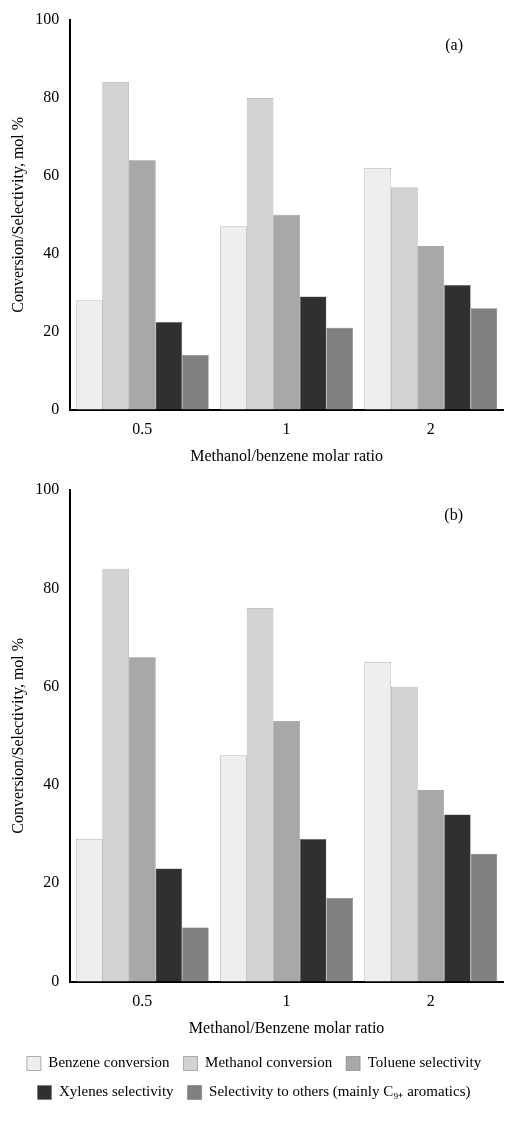  What do you see at coordinates (453, 515) in the screenshot?
I see `annotation: (b)` at bounding box center [453, 515].